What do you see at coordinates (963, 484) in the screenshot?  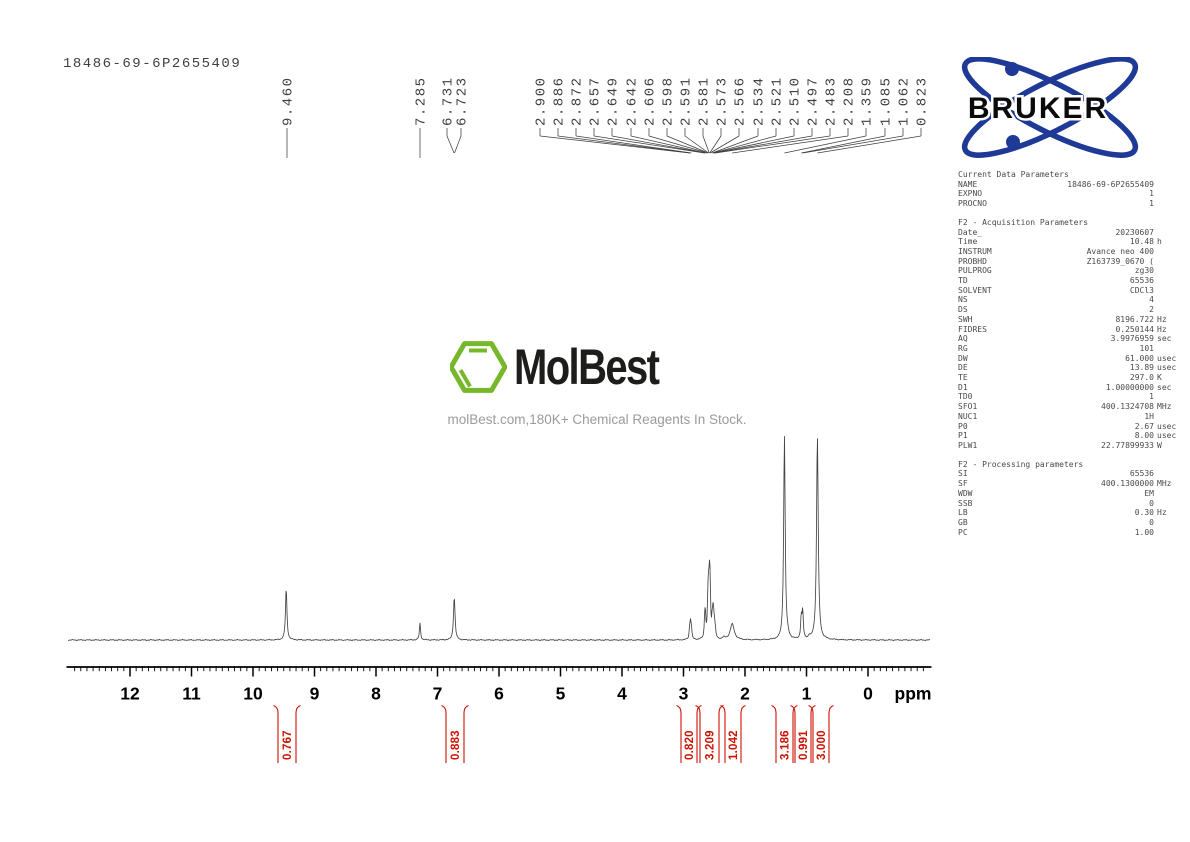 I see `param-name: SF` at bounding box center [963, 484].